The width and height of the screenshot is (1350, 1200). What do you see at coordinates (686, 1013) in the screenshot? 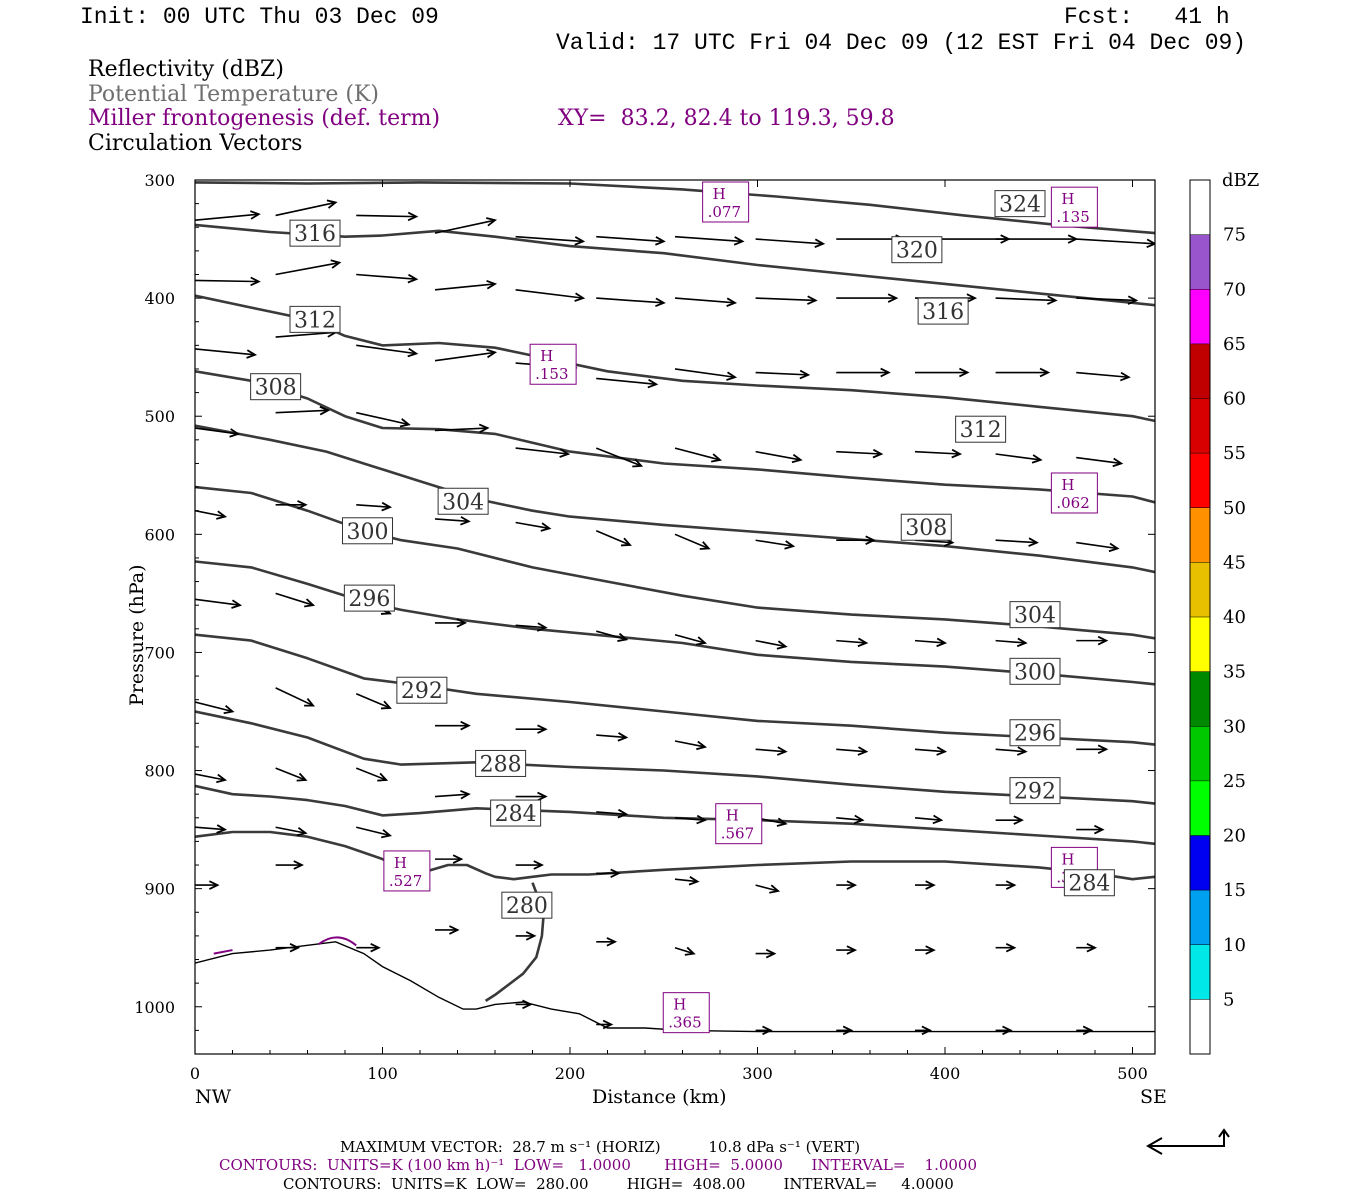
I see `frontogenesis-max-label: H.365` at bounding box center [686, 1013].